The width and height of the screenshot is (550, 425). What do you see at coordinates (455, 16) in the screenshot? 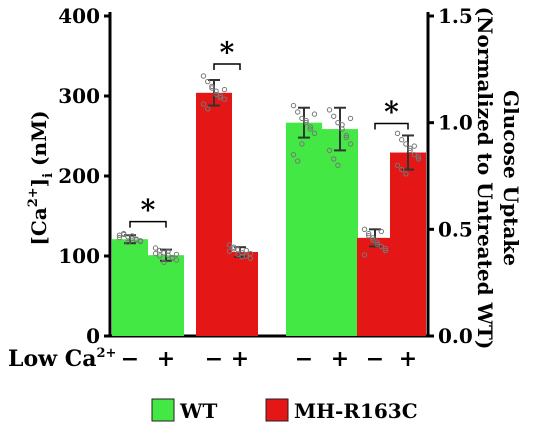
I see `right-axis-tick-label: 1.5` at bounding box center [455, 16].